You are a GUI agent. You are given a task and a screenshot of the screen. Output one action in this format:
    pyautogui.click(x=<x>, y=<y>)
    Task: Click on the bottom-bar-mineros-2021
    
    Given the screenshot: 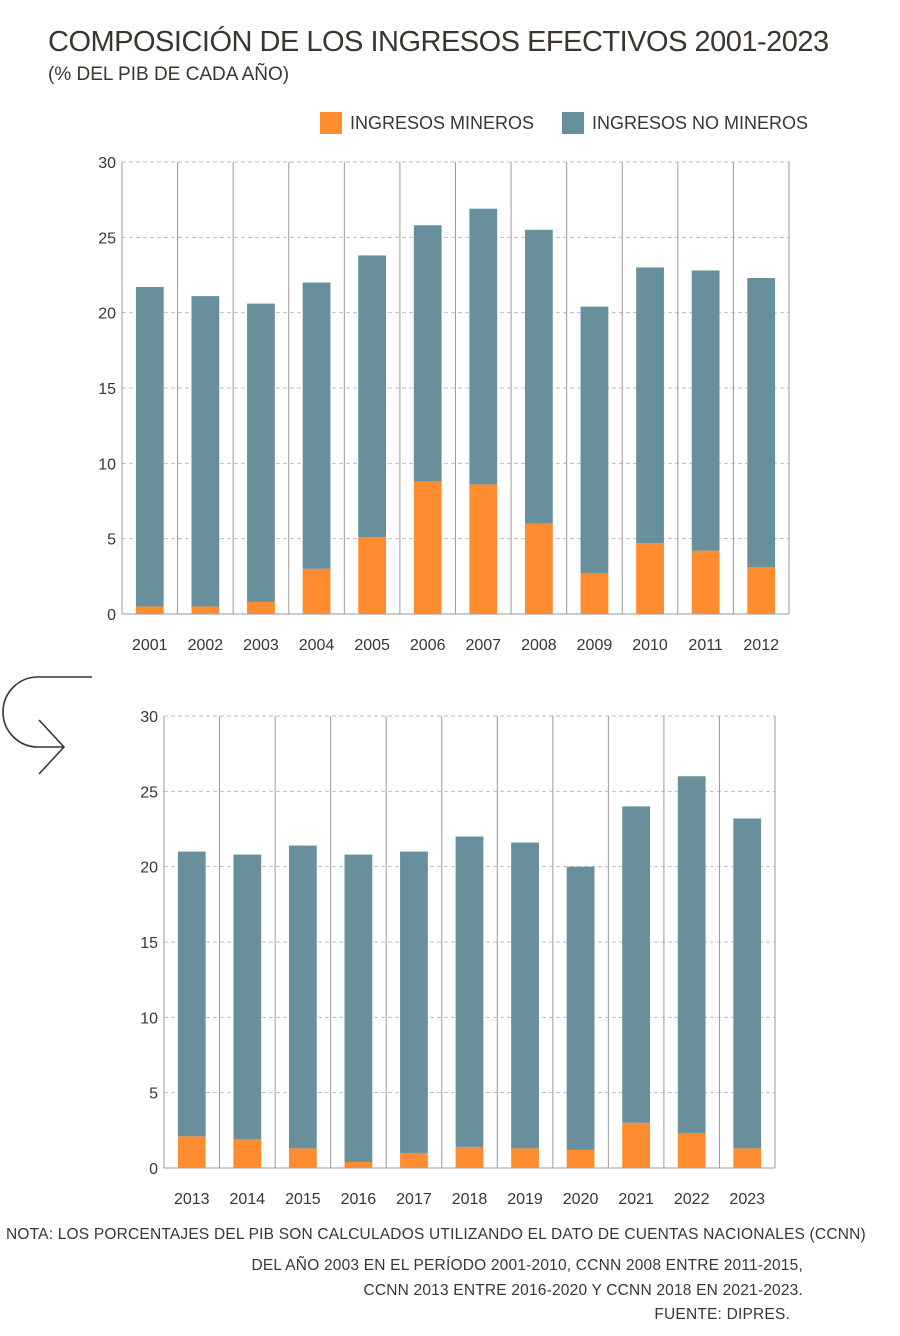 What is the action you would take?
    pyautogui.click(x=636, y=1145)
    